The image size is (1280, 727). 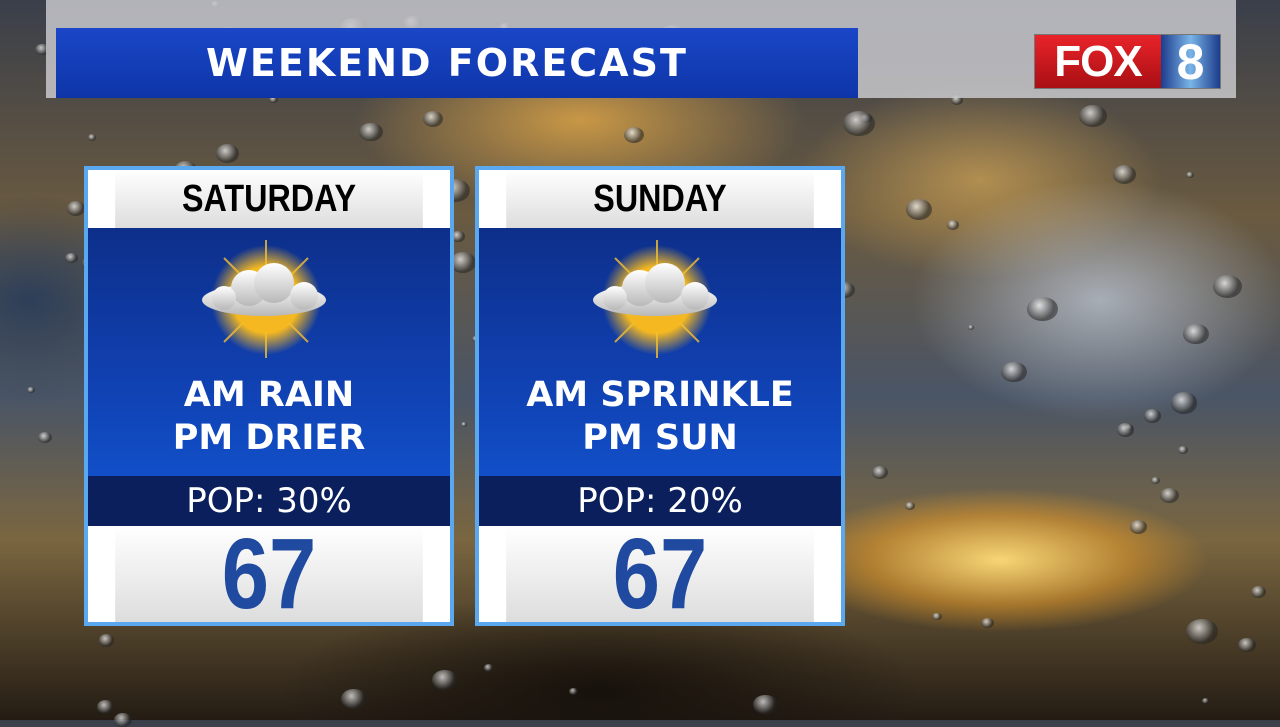 I want to click on fox8-logo: FOX 8, so click(x=1127, y=62).